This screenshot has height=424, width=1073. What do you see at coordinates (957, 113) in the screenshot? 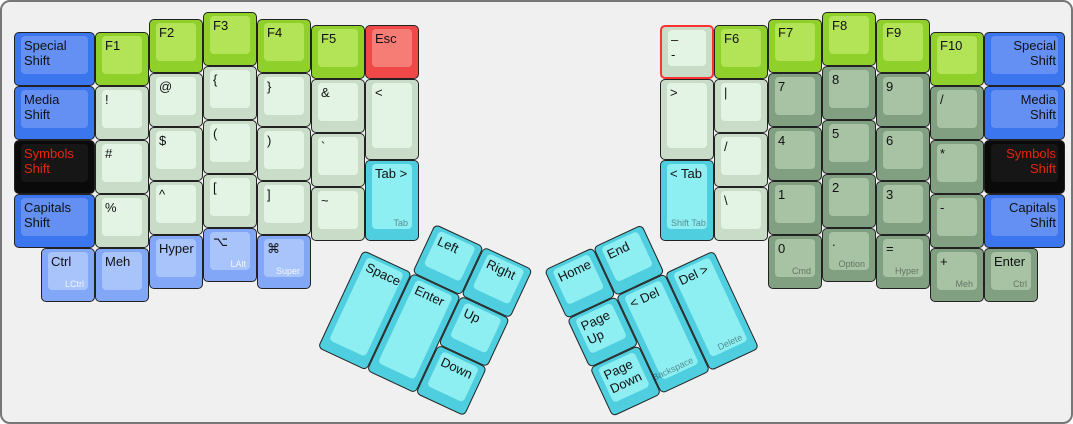
I see `key-numpad-slash: /` at bounding box center [957, 113].